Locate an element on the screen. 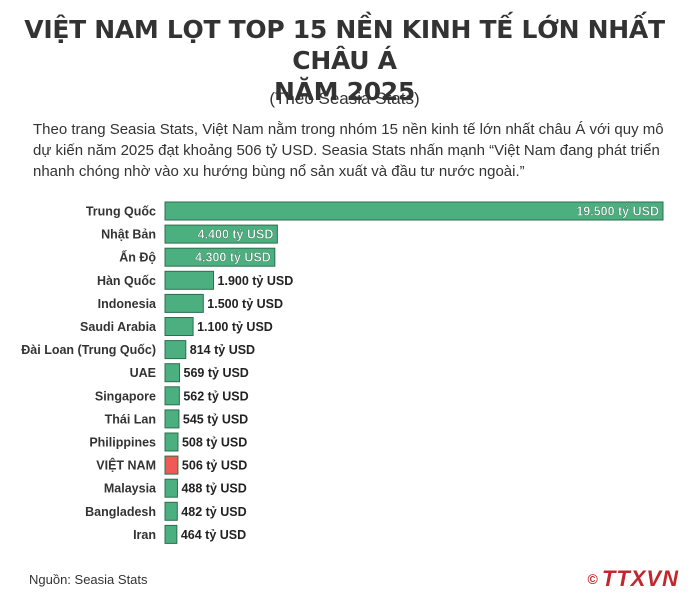 The height and width of the screenshot is (594, 689). value-label: 4.300 tỷ USD is located at coordinates (233, 258).